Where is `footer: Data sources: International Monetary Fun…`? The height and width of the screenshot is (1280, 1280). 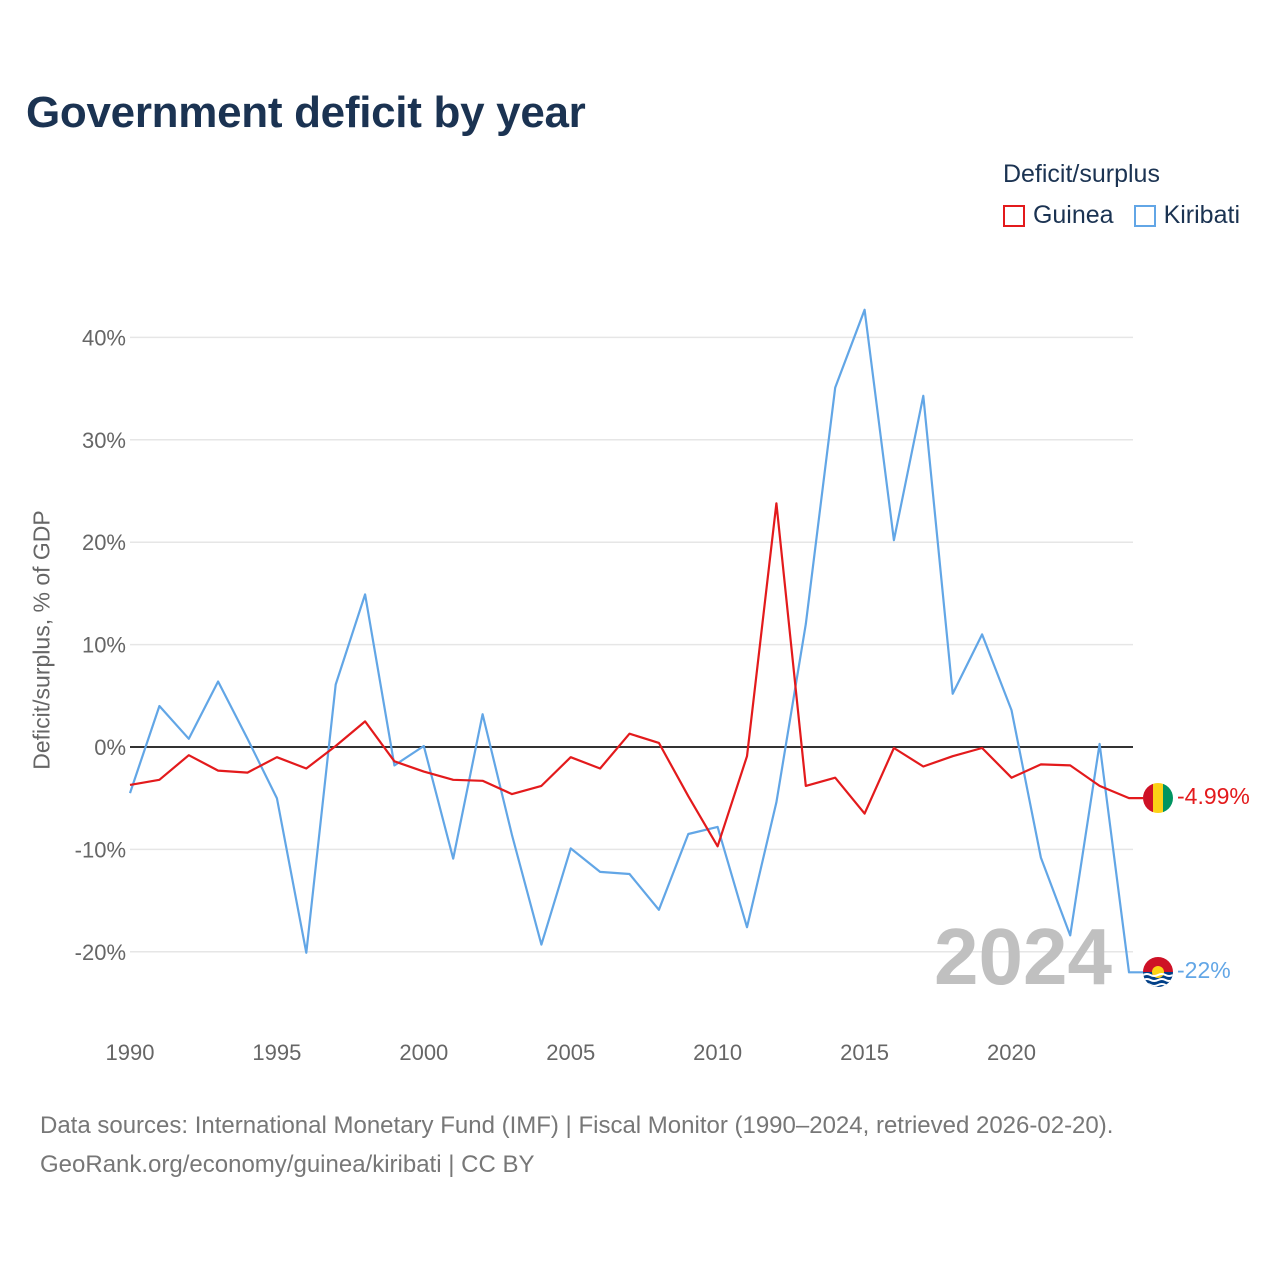
footer: Data sources: International Monetary Fun… is located at coordinates (576, 1145).